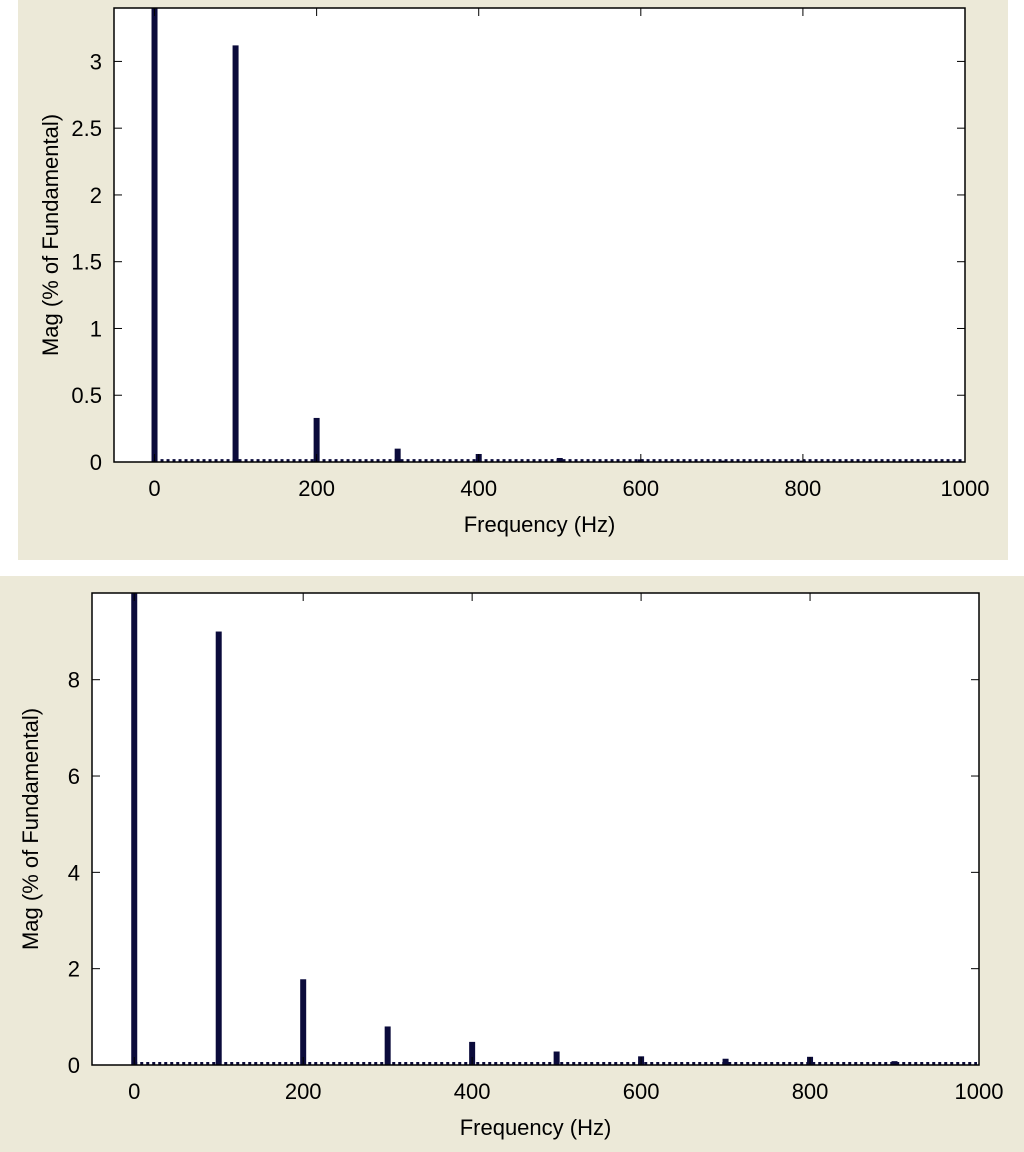 This screenshot has height=1152, width=1024. Describe the element at coordinates (74, 680) in the screenshot. I see `y-tick-label: 8` at that location.